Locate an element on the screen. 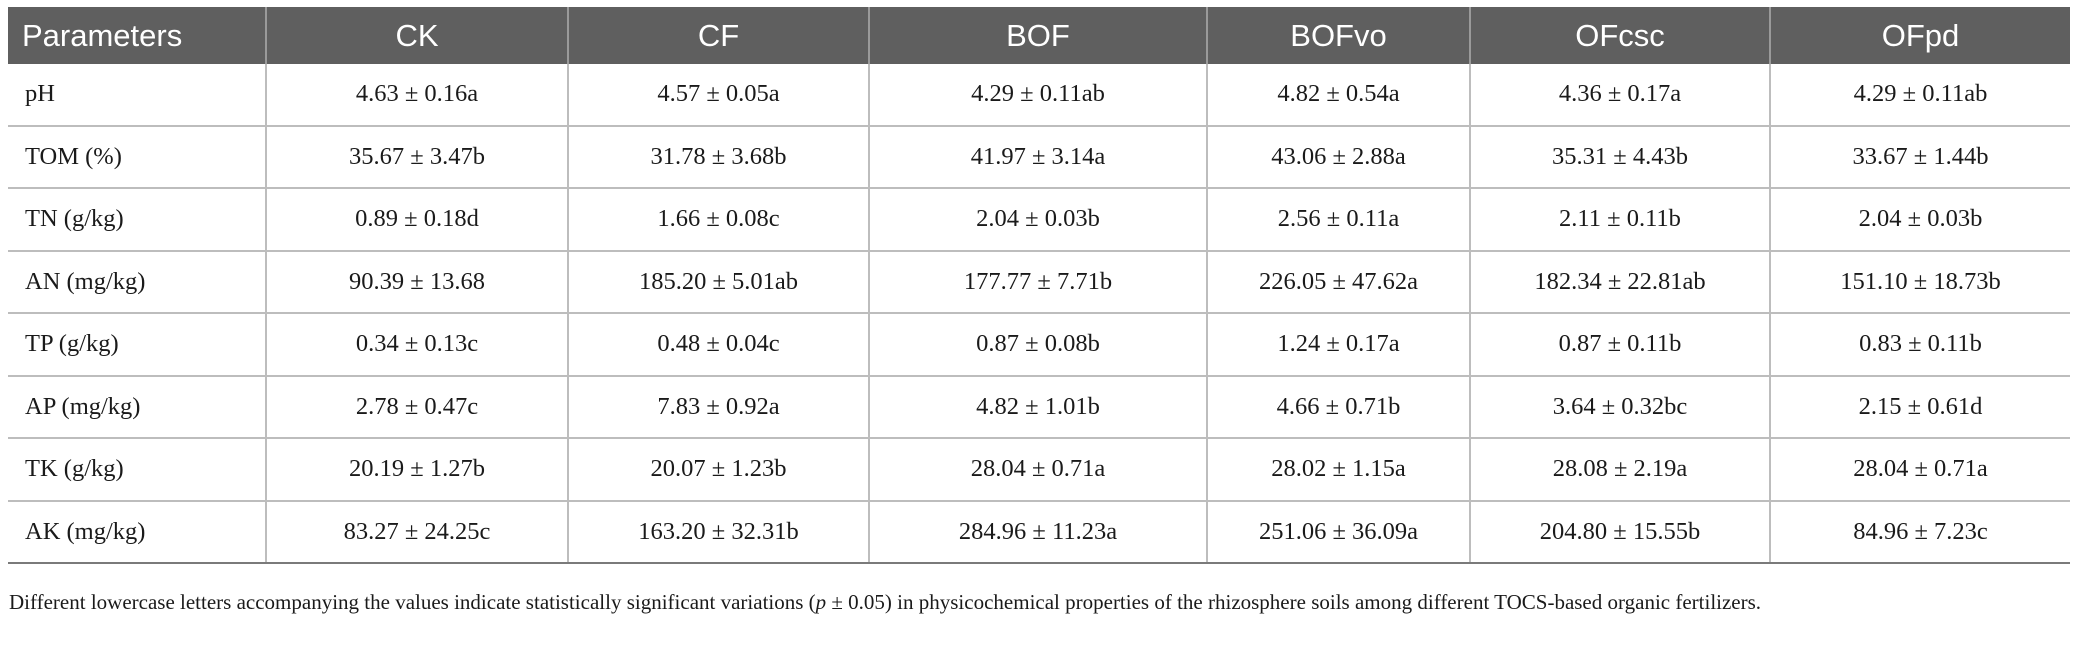 The image size is (2078, 658). table-cell: 151.10 ± 18.73b is located at coordinates (1920, 282).